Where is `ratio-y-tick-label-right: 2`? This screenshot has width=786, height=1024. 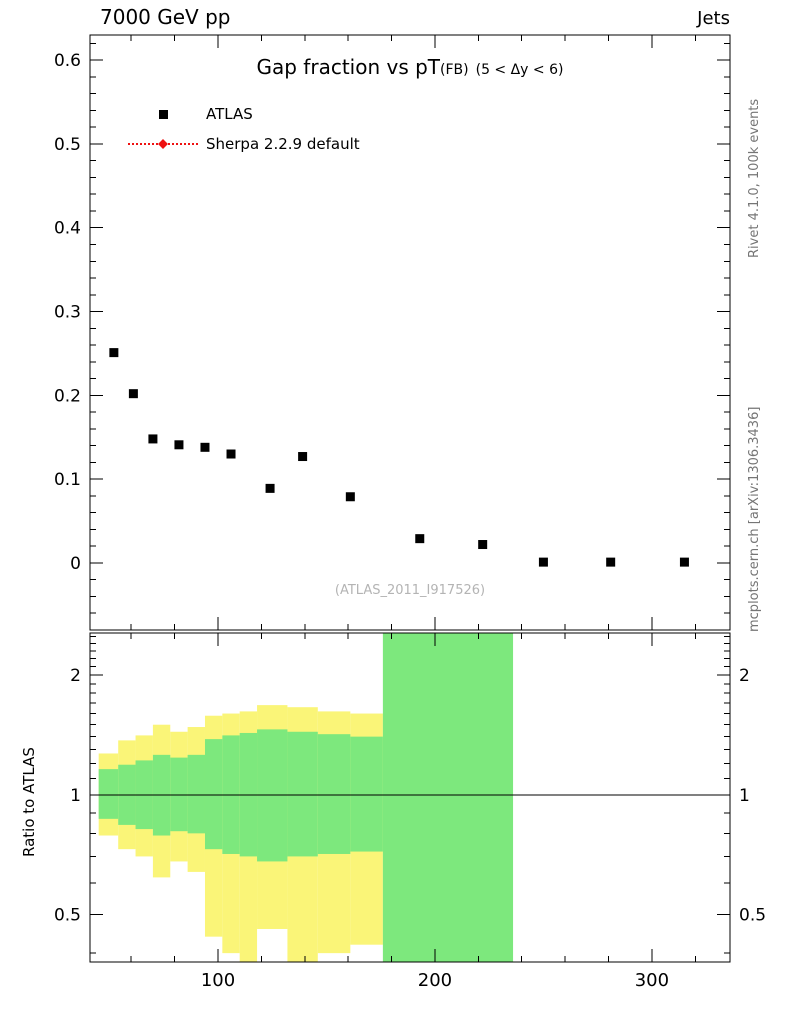 ratio-y-tick-label-right: 2 is located at coordinates (744, 676).